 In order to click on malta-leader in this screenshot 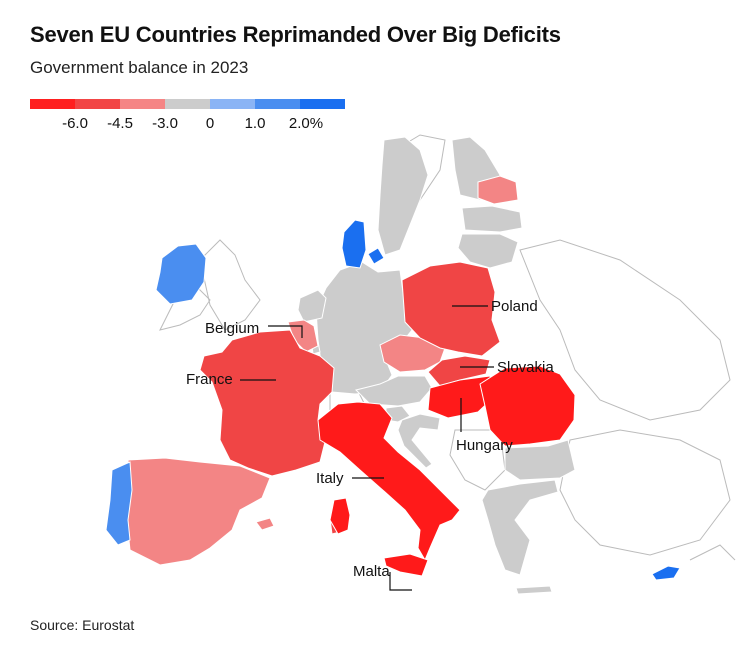, I will do `click(400, 581)`.